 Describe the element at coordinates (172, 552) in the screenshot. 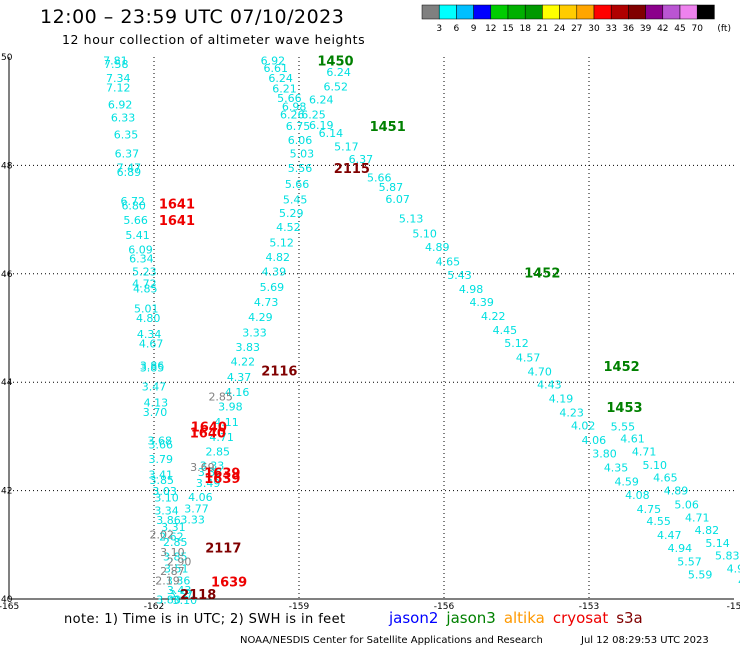

I see `wave-height-value: 3.10` at that location.